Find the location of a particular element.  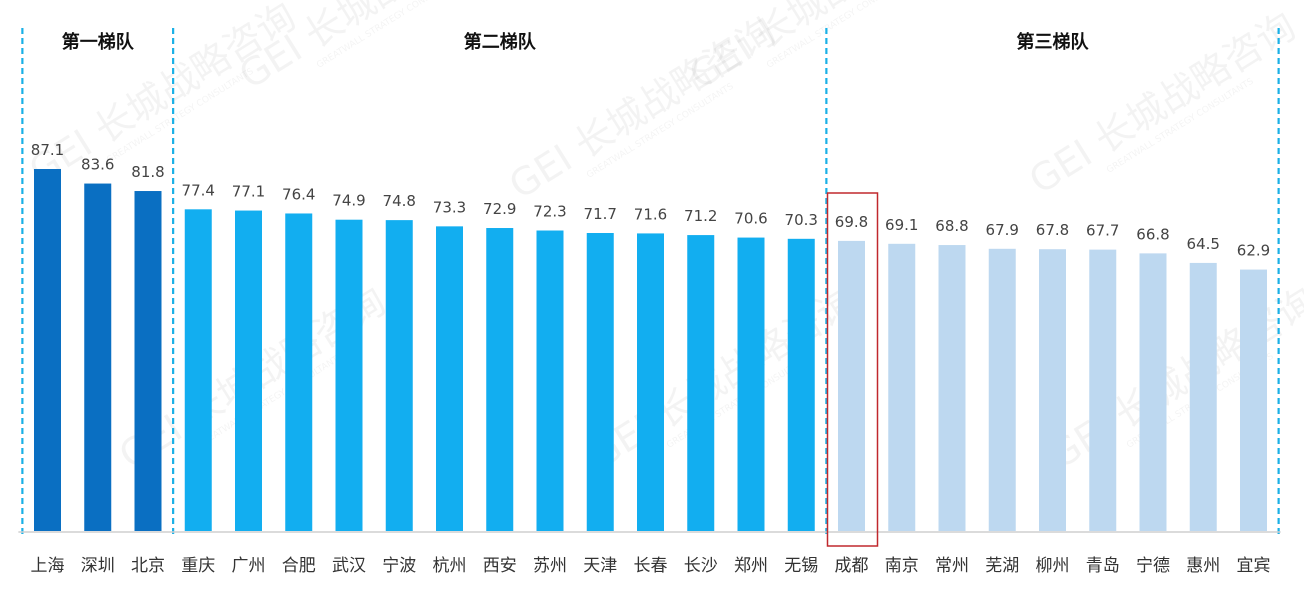

value-label: 62.9 is located at coordinates (1253, 251).